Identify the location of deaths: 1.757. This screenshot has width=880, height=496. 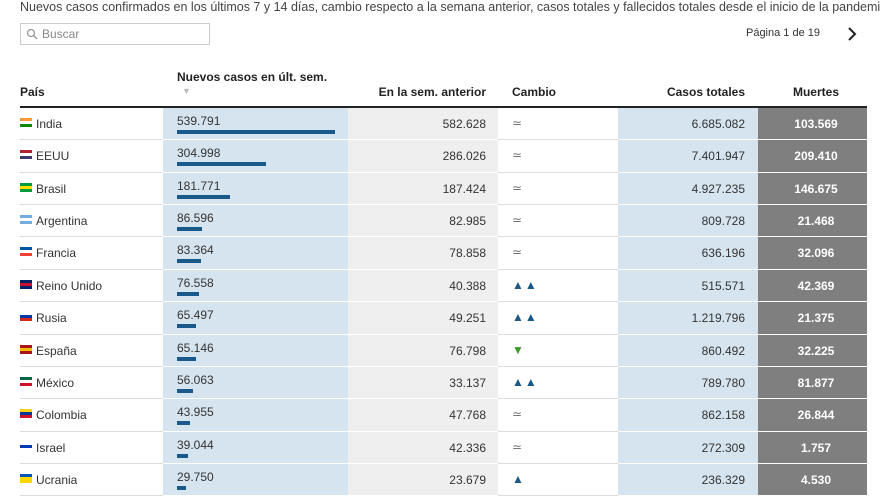
(816, 447).